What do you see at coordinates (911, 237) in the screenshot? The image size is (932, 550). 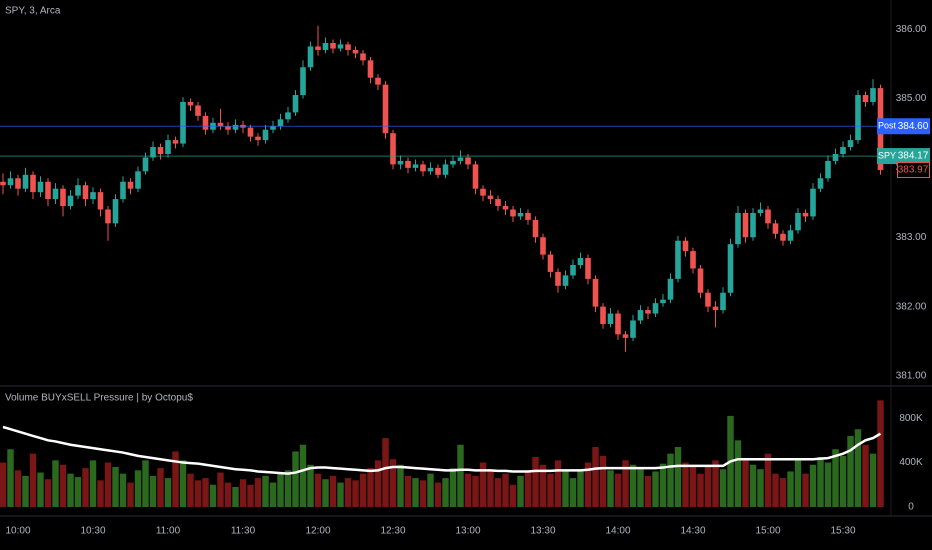 I see `y-tick-label: 383.00` at bounding box center [911, 237].